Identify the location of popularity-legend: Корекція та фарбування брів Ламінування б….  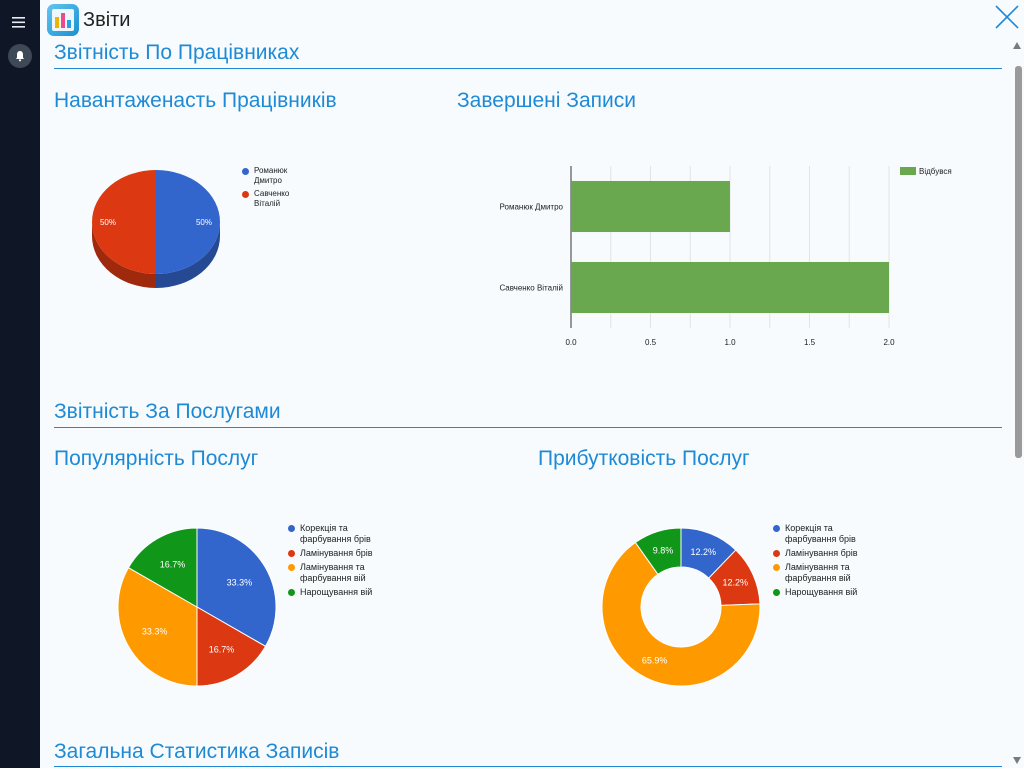
(331, 562).